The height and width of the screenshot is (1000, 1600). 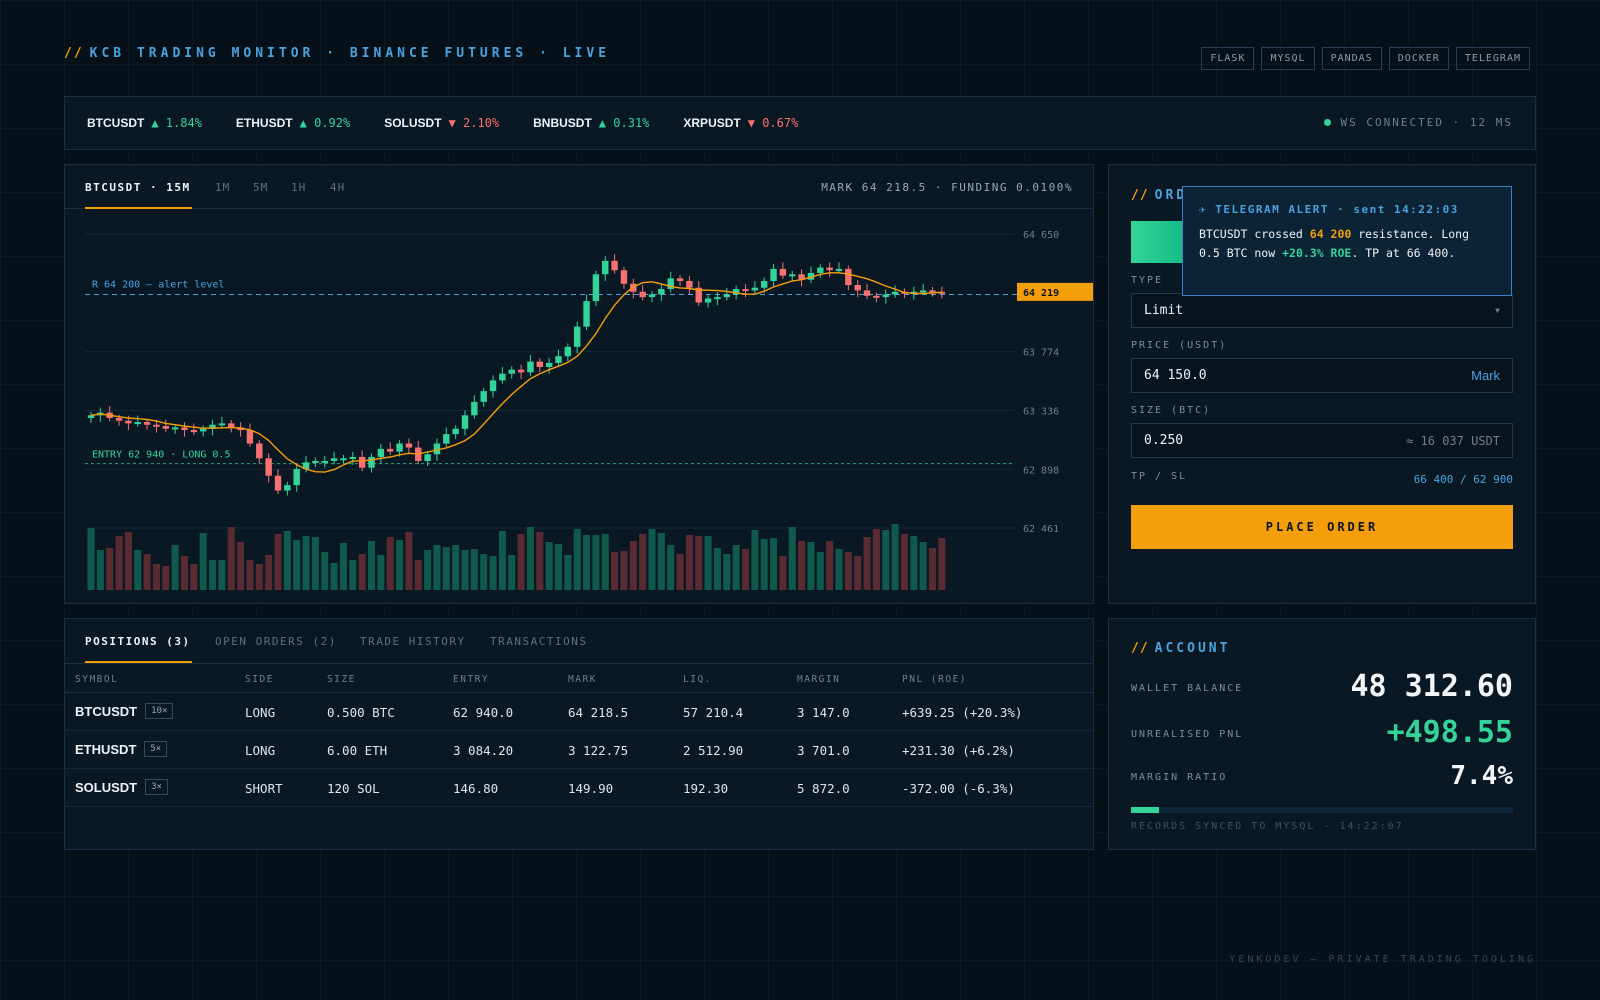 I want to click on arrow-up-icon: ▲, so click(x=155, y=123).